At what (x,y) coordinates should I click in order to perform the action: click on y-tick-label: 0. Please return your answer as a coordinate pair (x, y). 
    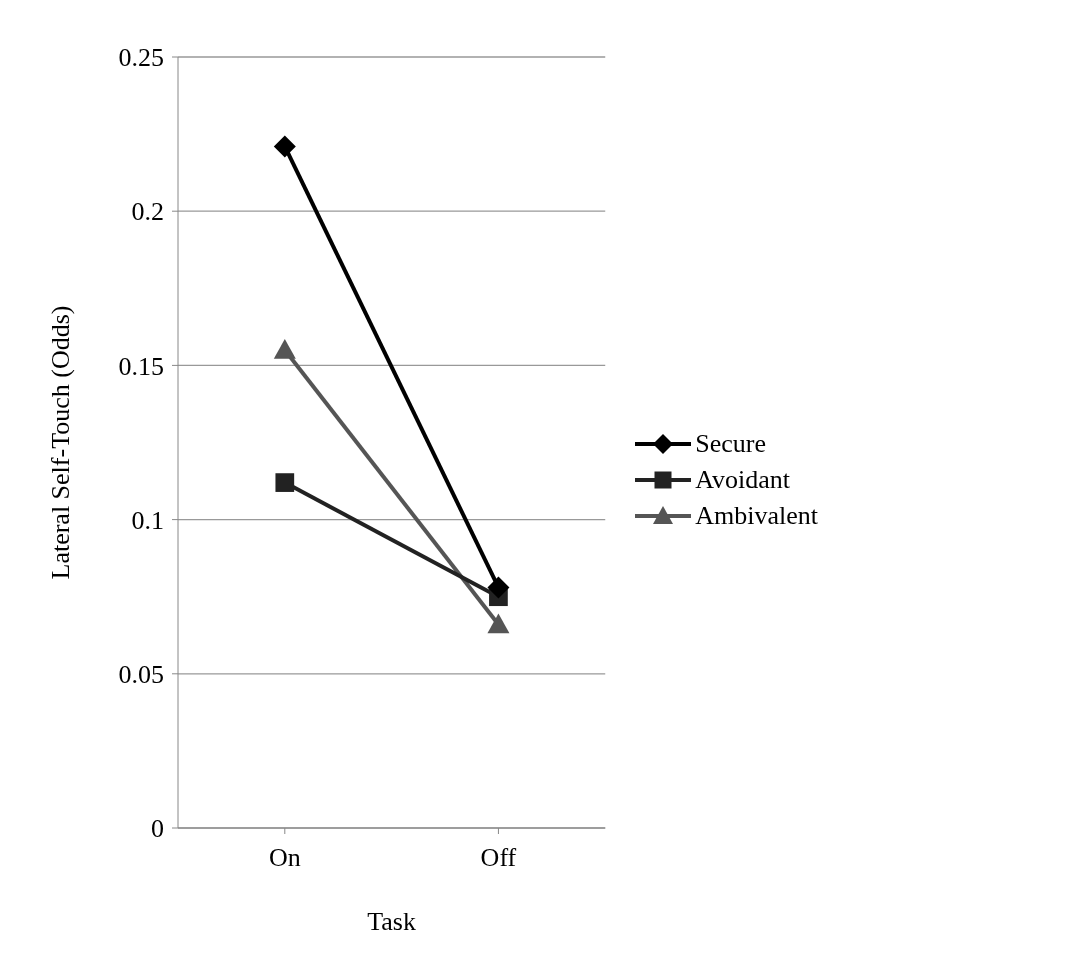
    Looking at the image, I should click on (157, 829).